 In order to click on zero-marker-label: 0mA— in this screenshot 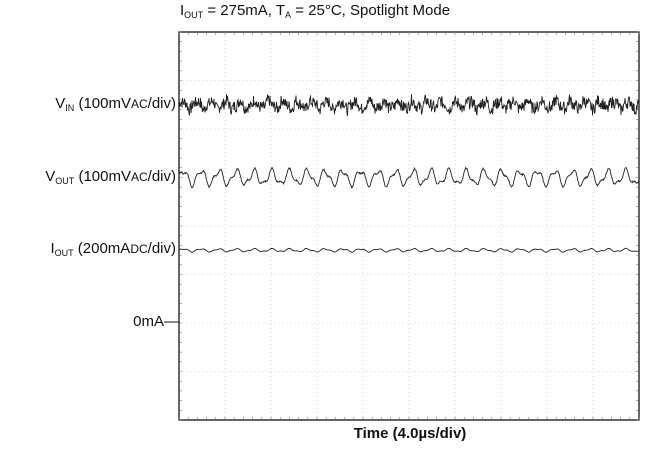, I will do `click(156, 321)`.